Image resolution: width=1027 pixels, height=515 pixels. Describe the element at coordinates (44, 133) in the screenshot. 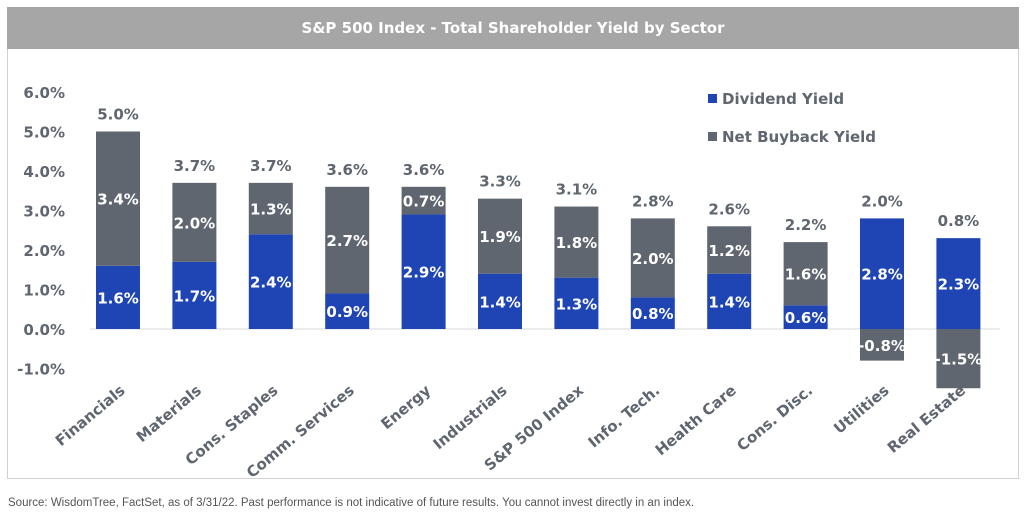

I see `y-tick-label: 5.0%` at that location.